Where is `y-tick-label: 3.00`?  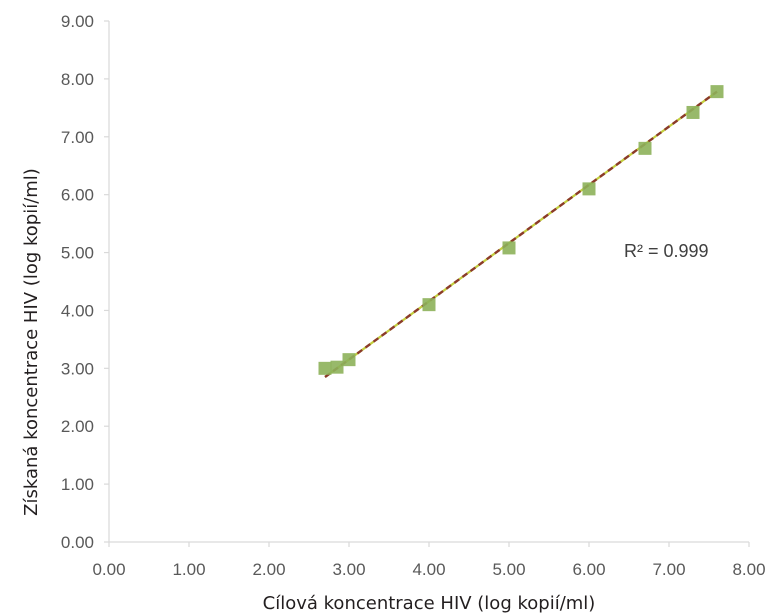 y-tick-label: 3.00 is located at coordinates (77, 368).